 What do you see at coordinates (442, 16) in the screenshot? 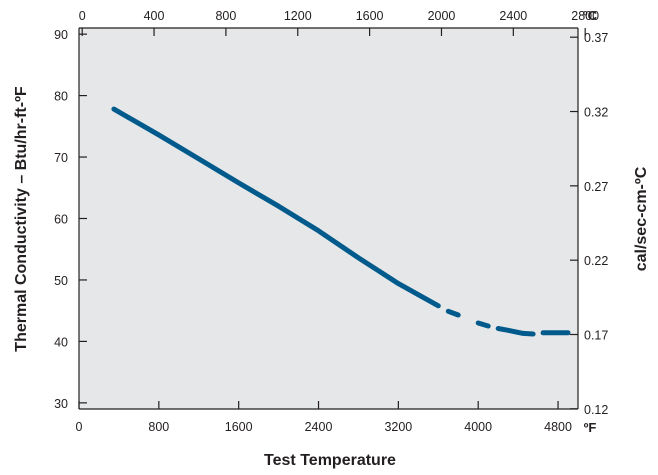
I see `x2-tick-label: 2000` at bounding box center [442, 16].